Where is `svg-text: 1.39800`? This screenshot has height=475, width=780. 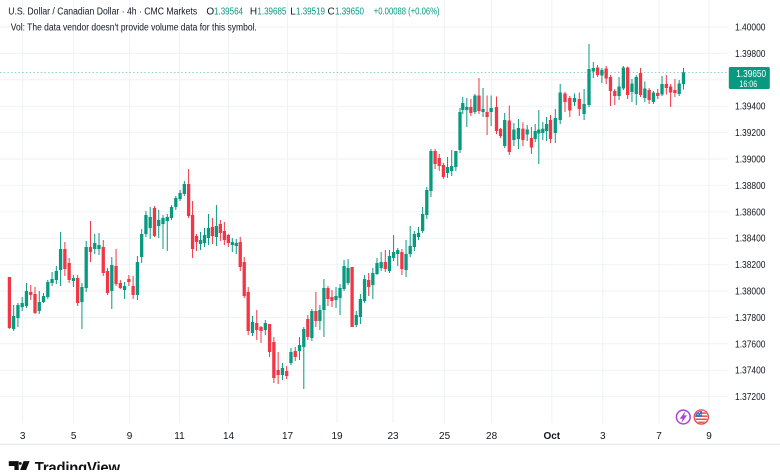
svg-text: 1.39800 is located at coordinates (750, 54).